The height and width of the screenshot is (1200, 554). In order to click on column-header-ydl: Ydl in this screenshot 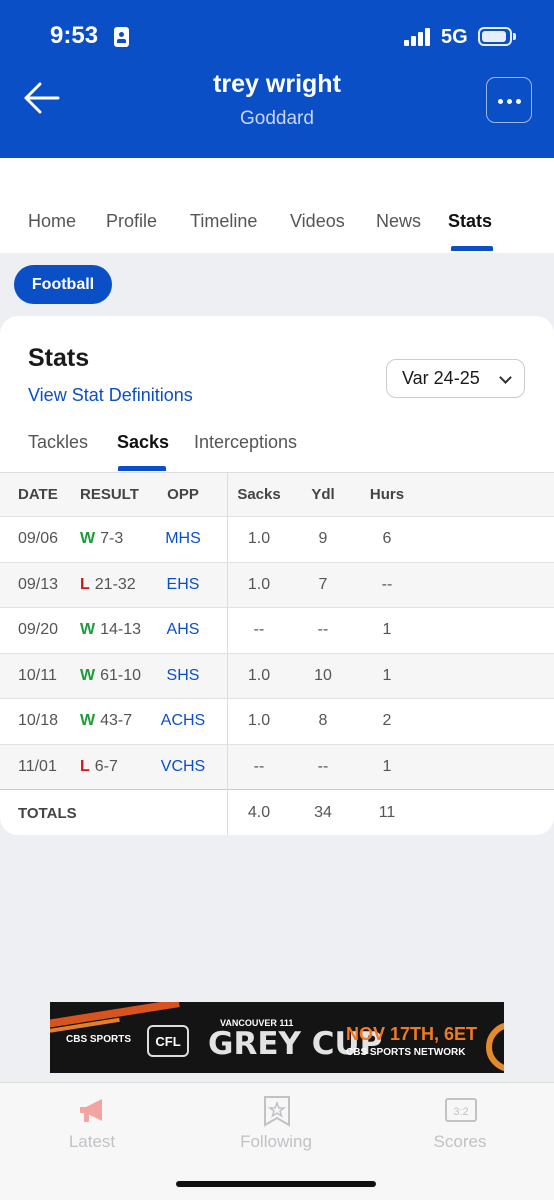, I will do `click(323, 494)`.